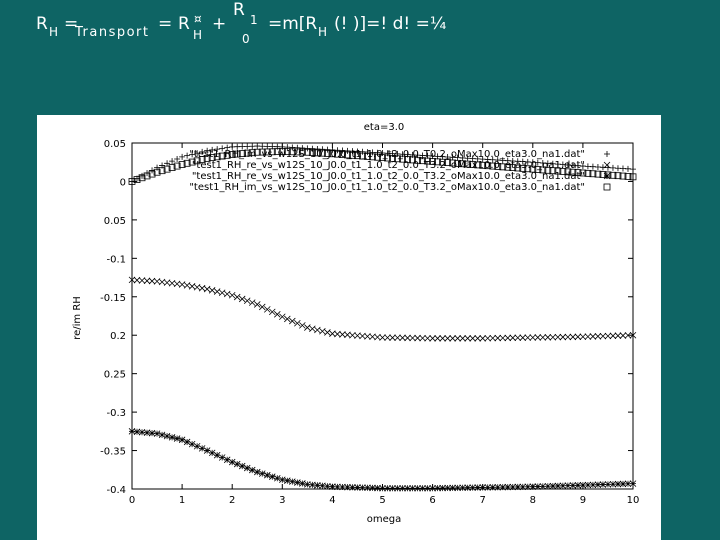  Describe the element at coordinates (633, 500) in the screenshot. I see `x-tick-label: 10` at that location.